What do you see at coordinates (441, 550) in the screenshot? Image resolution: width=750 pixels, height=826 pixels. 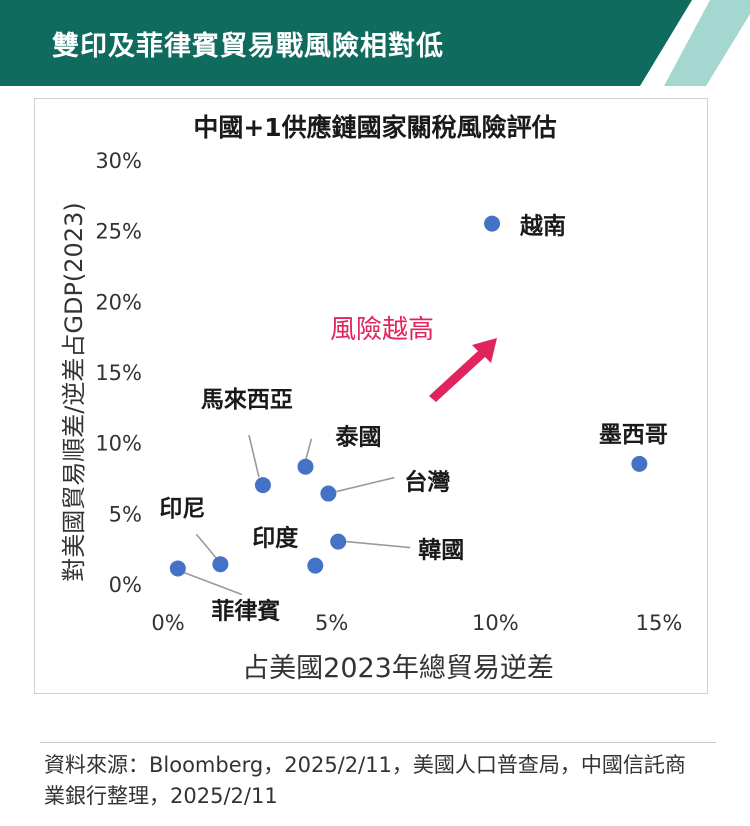 I see `point-label: 韓國` at bounding box center [441, 550].